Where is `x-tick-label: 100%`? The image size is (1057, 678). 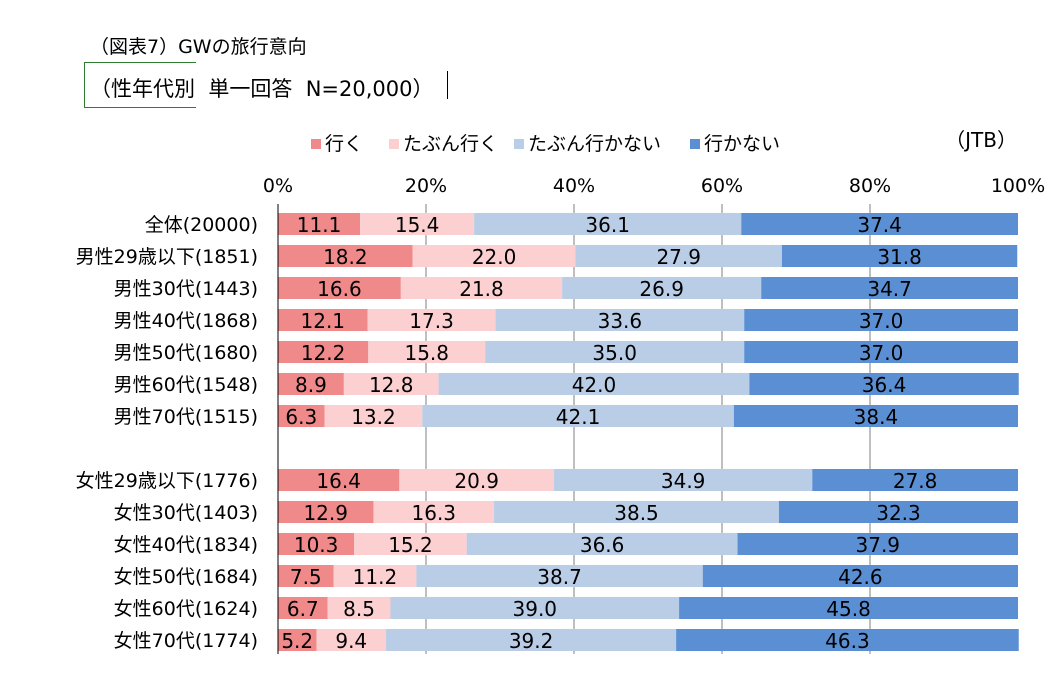
x-tick-label: 100% is located at coordinates (1018, 186).